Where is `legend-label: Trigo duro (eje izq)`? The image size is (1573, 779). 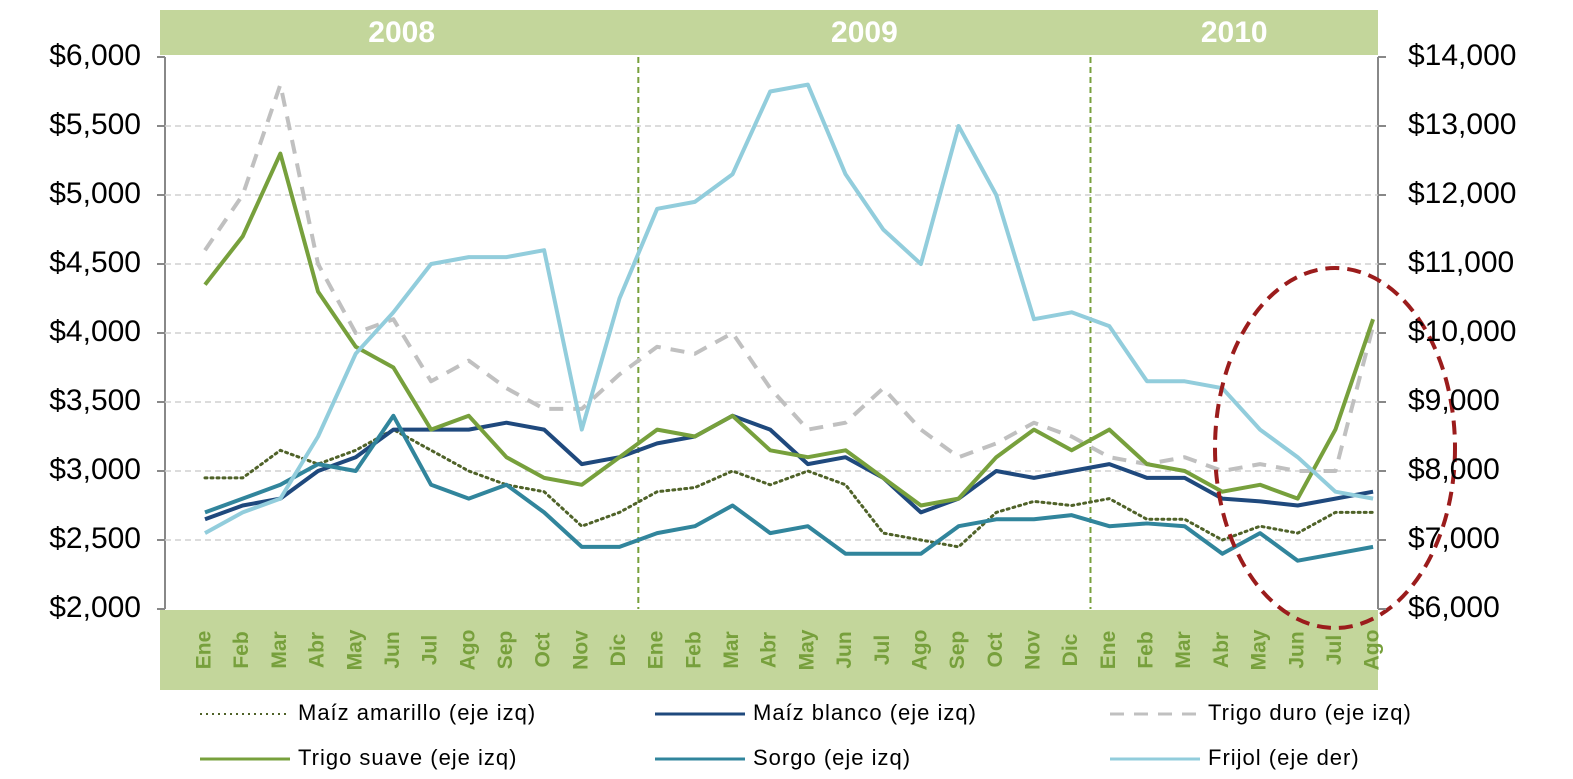
legend-label: Trigo duro (eje izq) is located at coordinates (1310, 712).